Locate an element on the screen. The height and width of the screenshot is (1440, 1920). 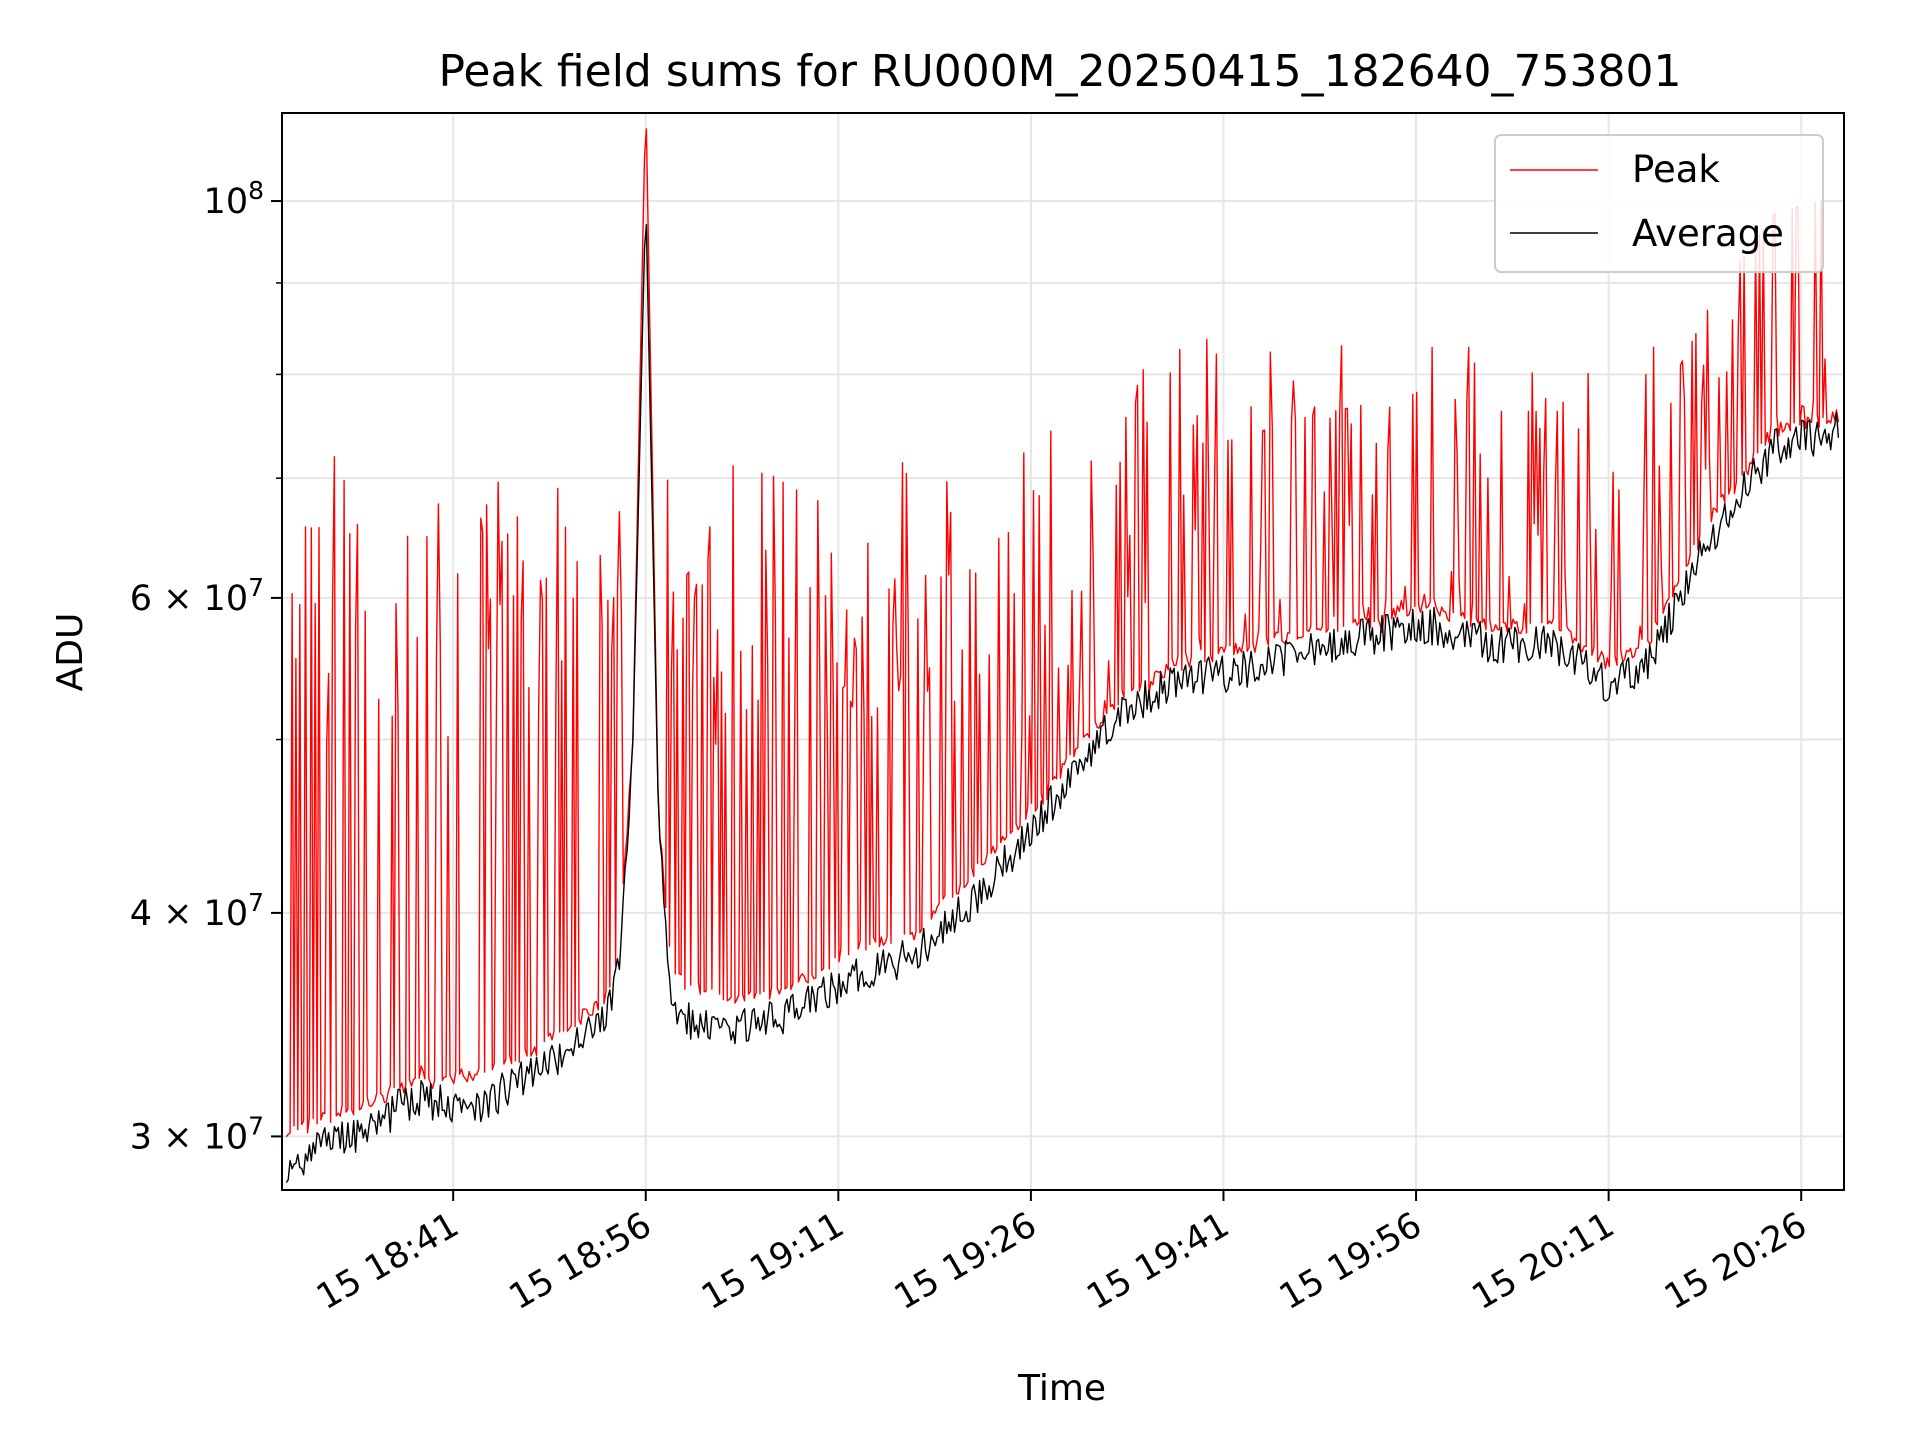
legend-average-label: Average is located at coordinates (1708, 233).